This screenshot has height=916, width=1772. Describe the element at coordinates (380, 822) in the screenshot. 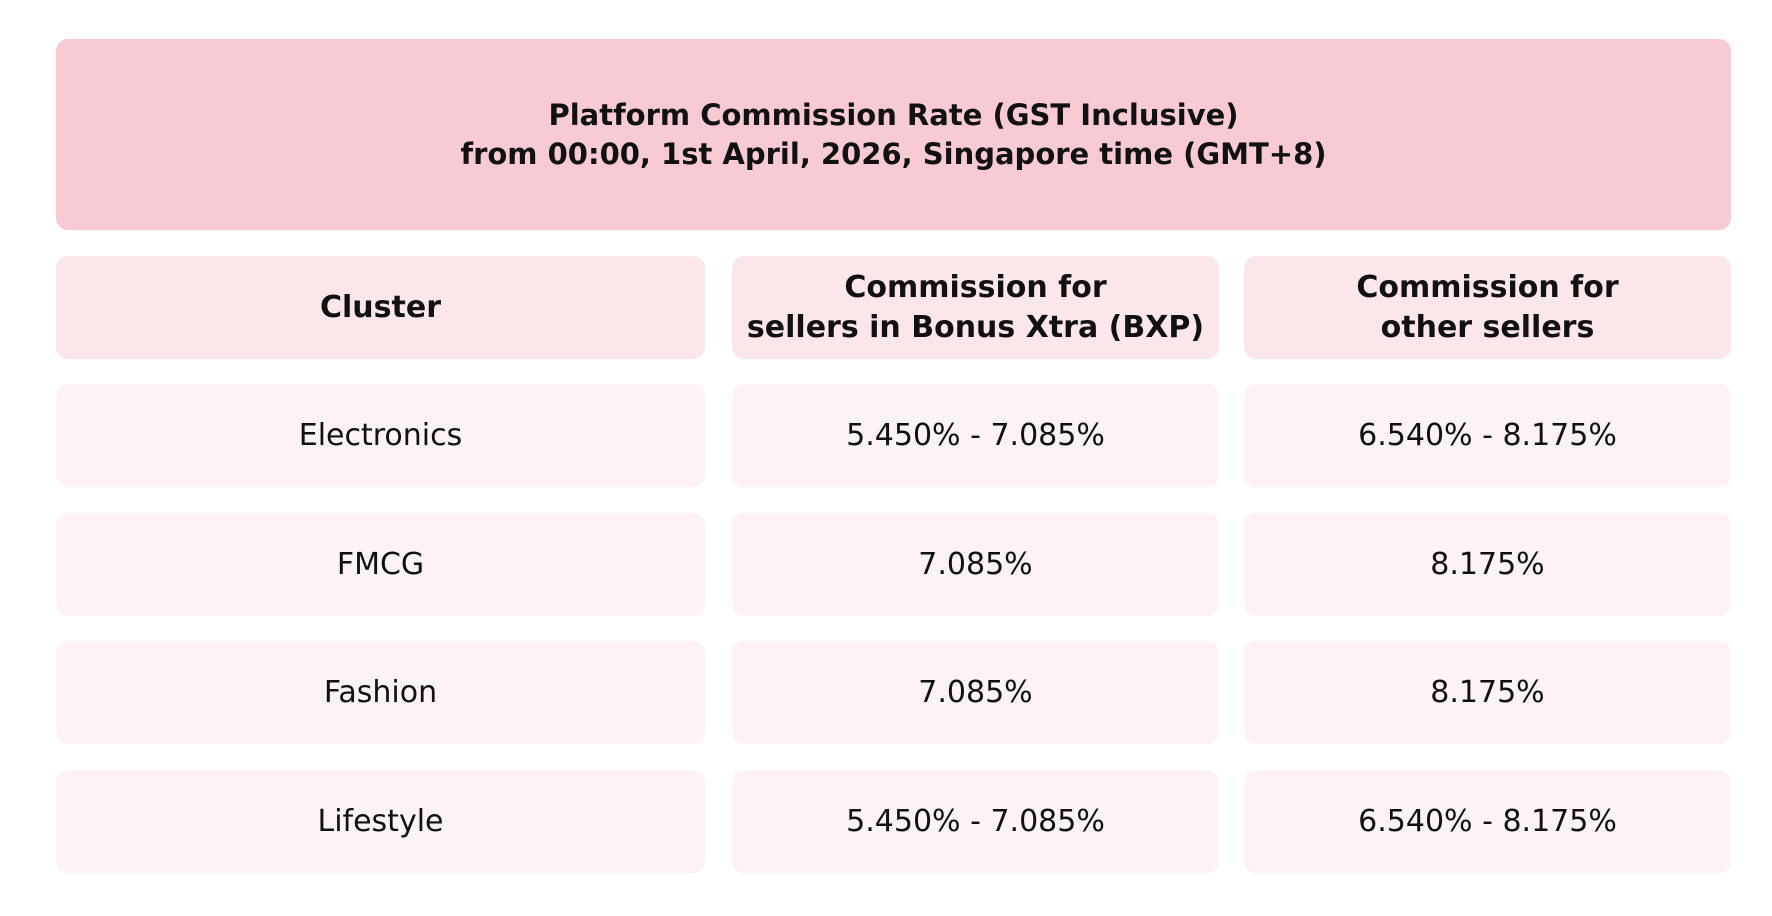

I see `table-cell: Lifestyle` at that location.